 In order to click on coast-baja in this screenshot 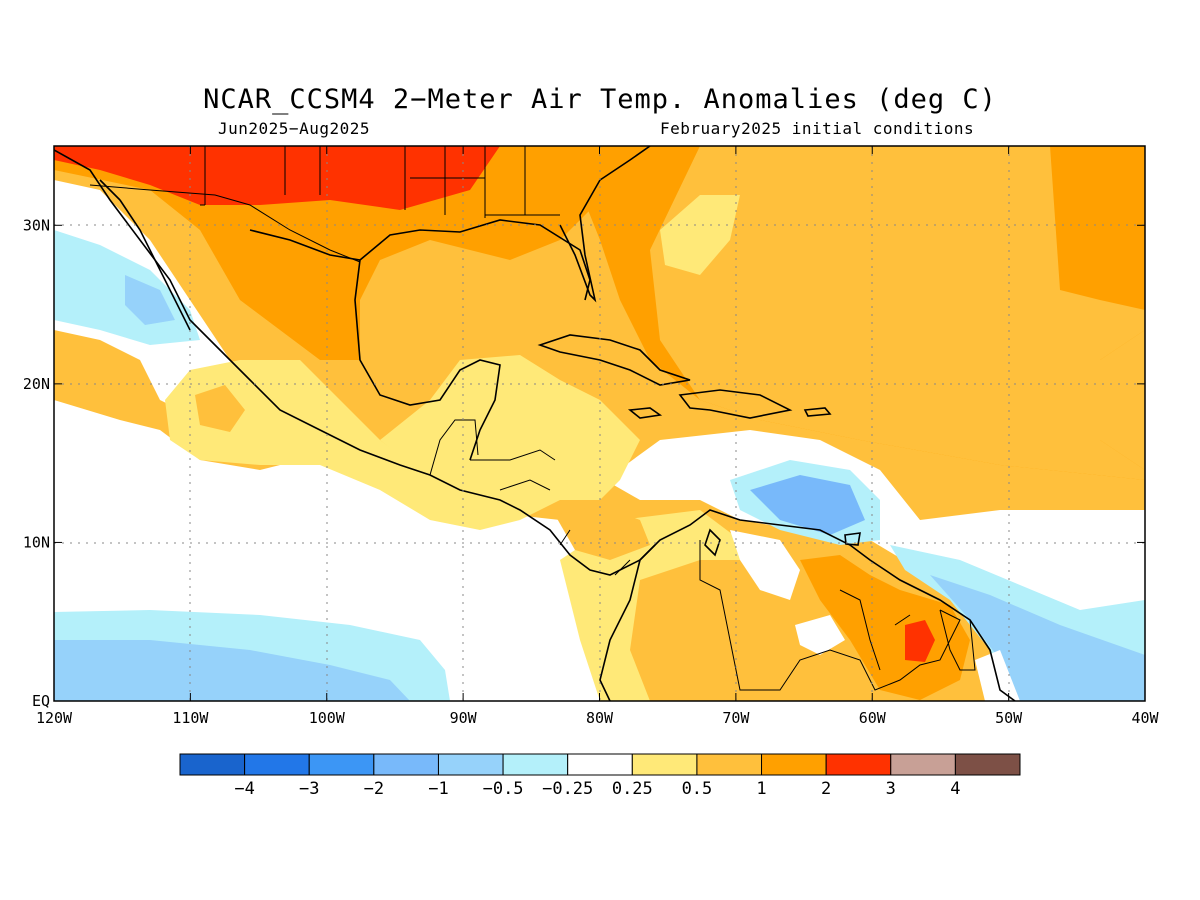, I will do `click(145, 255)`.